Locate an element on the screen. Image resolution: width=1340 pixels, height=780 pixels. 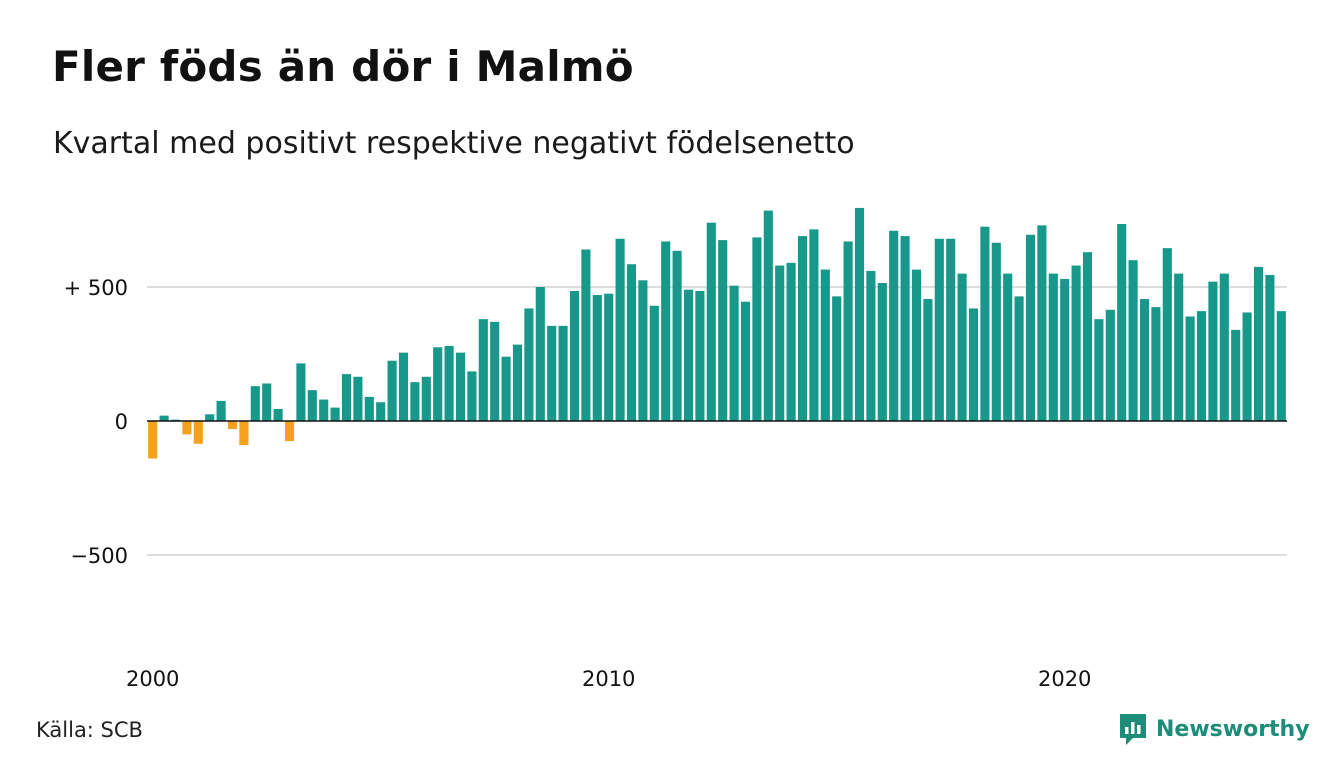
newsworthy-logo: Newsworthy is located at coordinates (1214, 729).